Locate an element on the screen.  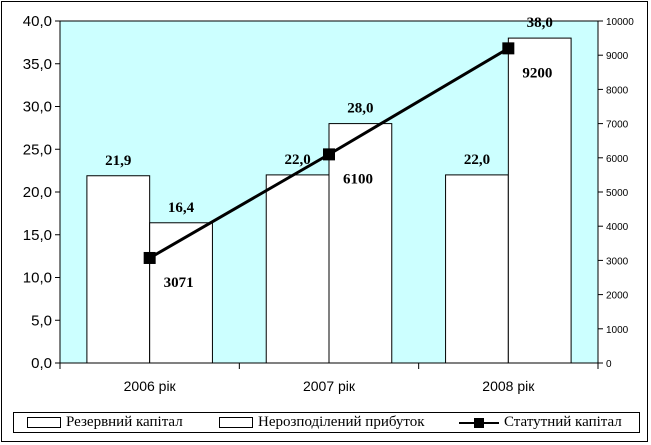
legend-item-retained: Нерозподілений прибуток is located at coordinates (322, 422).